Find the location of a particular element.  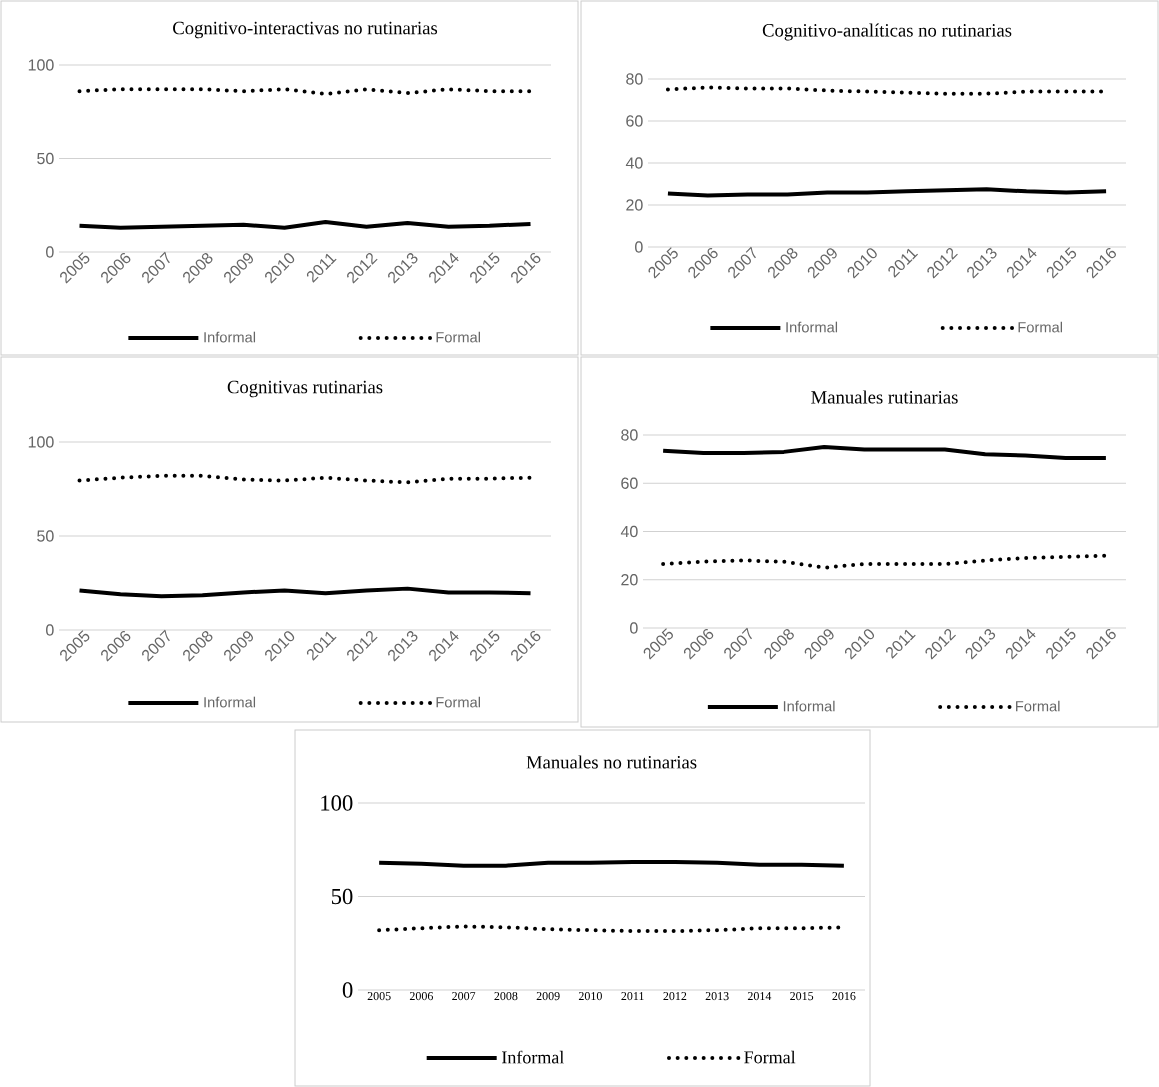

x-tick-label: 2016 is located at coordinates (844, 996).